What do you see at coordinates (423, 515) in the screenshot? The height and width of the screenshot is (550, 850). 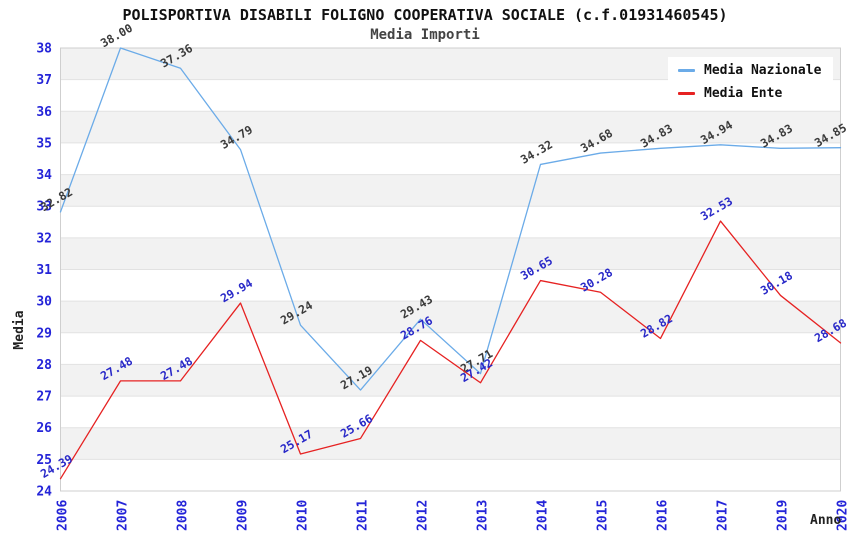 I see `x-tick-label: 2012` at bounding box center [423, 515].